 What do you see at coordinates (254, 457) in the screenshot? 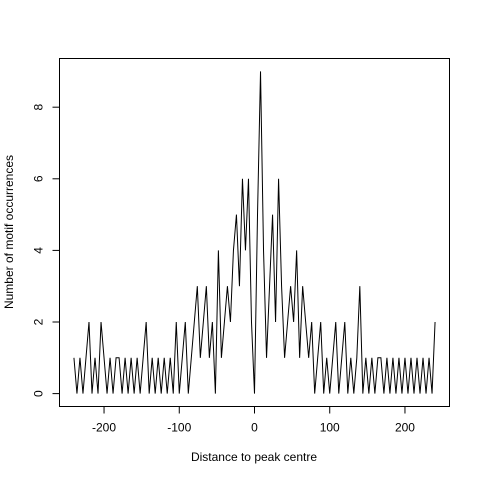
I see `x-axis-label: Distance to peak centre` at bounding box center [254, 457].